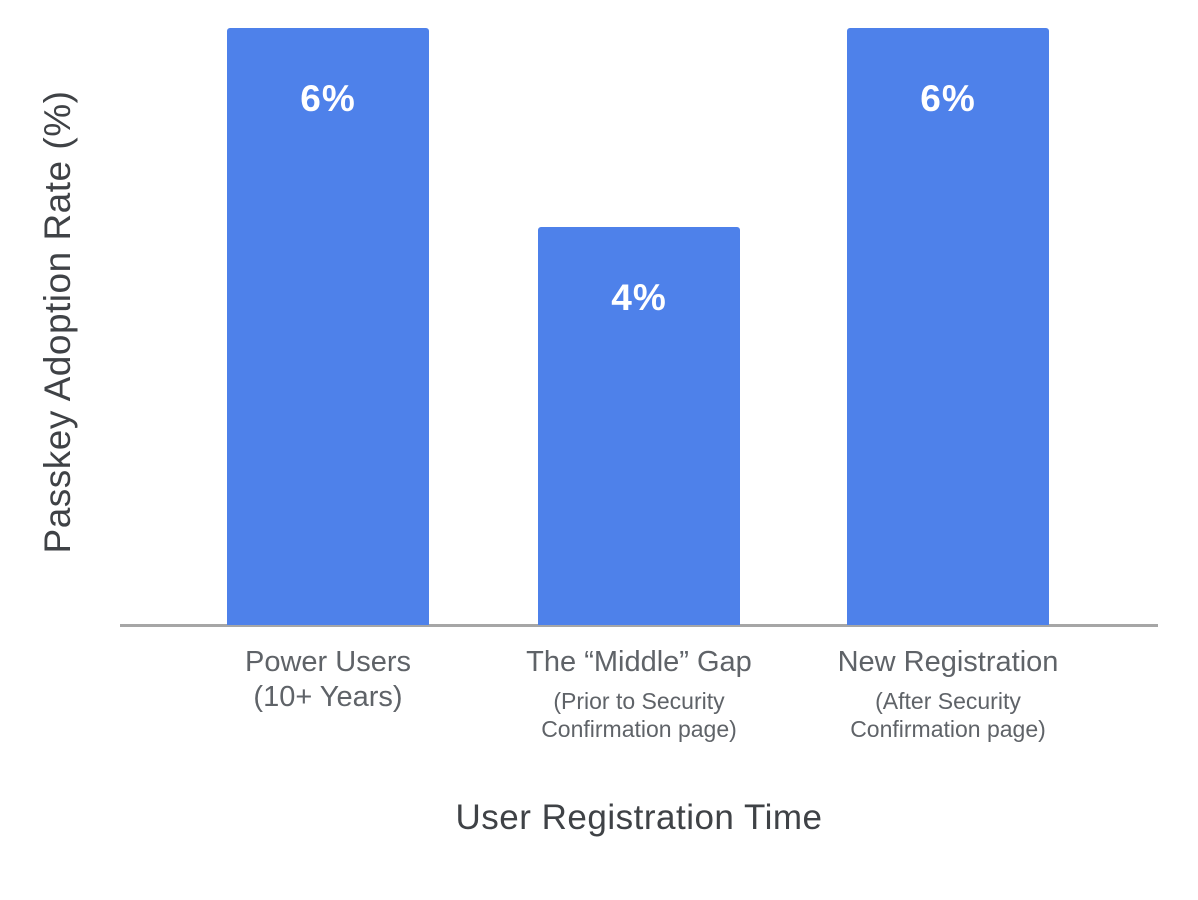  What do you see at coordinates (639, 426) in the screenshot?
I see `bar-middle-gap: 4%` at bounding box center [639, 426].